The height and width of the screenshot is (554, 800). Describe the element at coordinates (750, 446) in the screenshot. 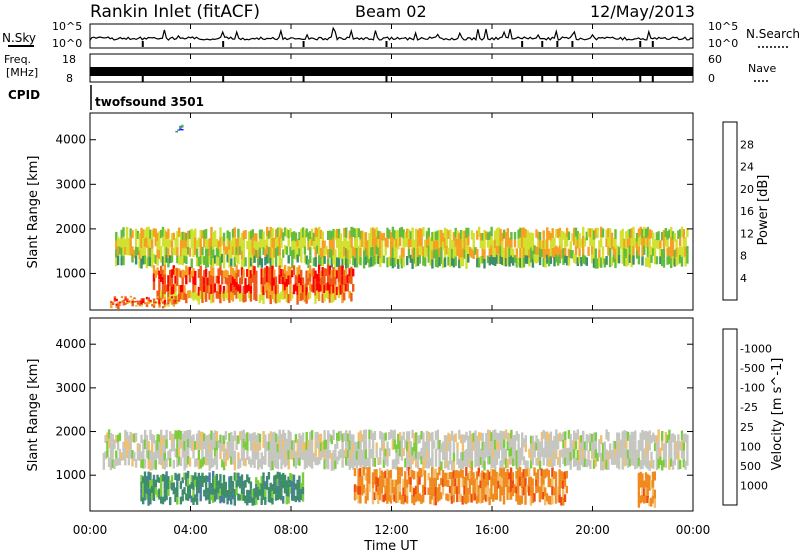

I see `colorbar-tick-label: 100` at that location.